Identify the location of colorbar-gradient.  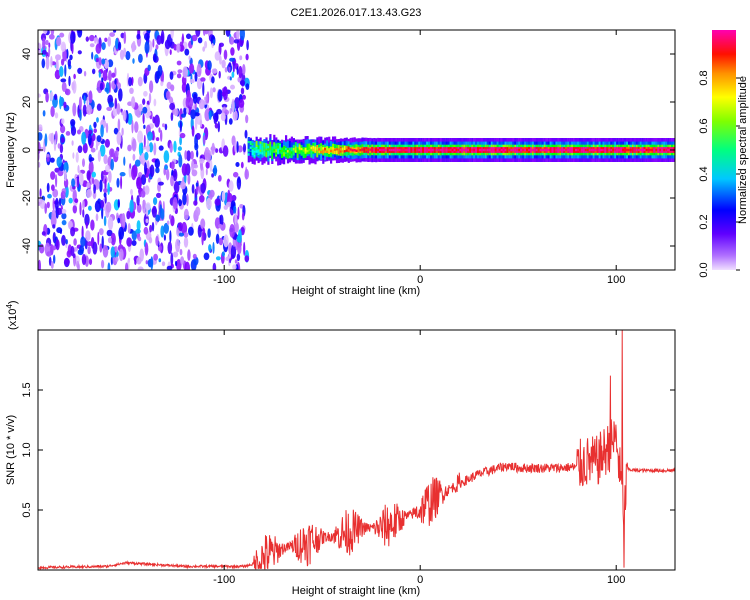
(724, 150).